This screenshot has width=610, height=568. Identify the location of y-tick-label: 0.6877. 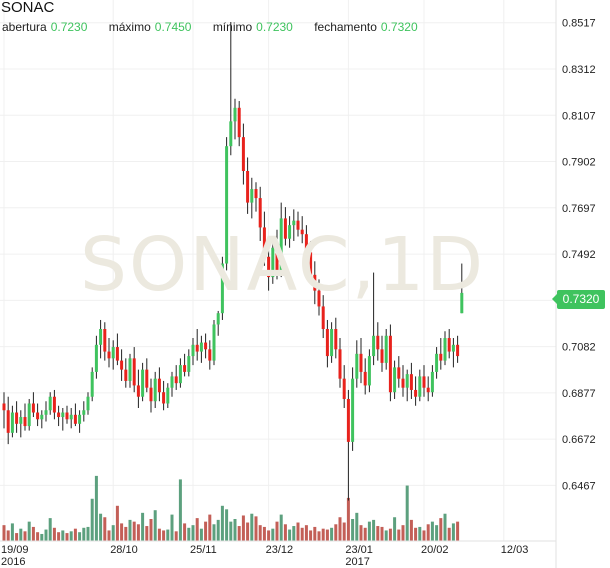
(579, 394).